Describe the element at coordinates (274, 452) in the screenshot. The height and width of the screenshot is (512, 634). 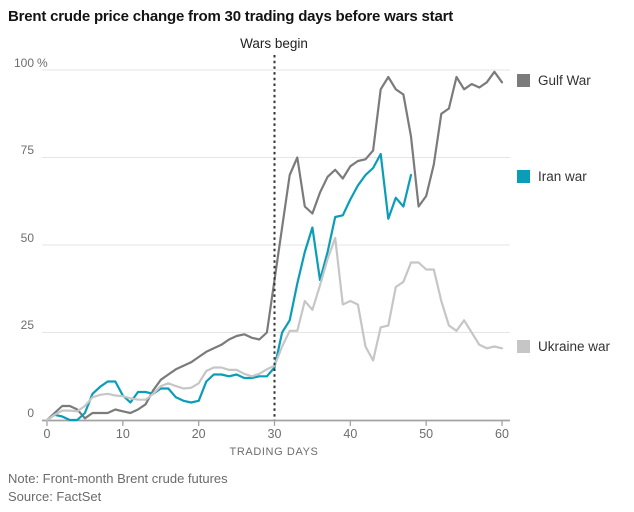
I see `x-axis-title: TRADING DAYS` at that location.